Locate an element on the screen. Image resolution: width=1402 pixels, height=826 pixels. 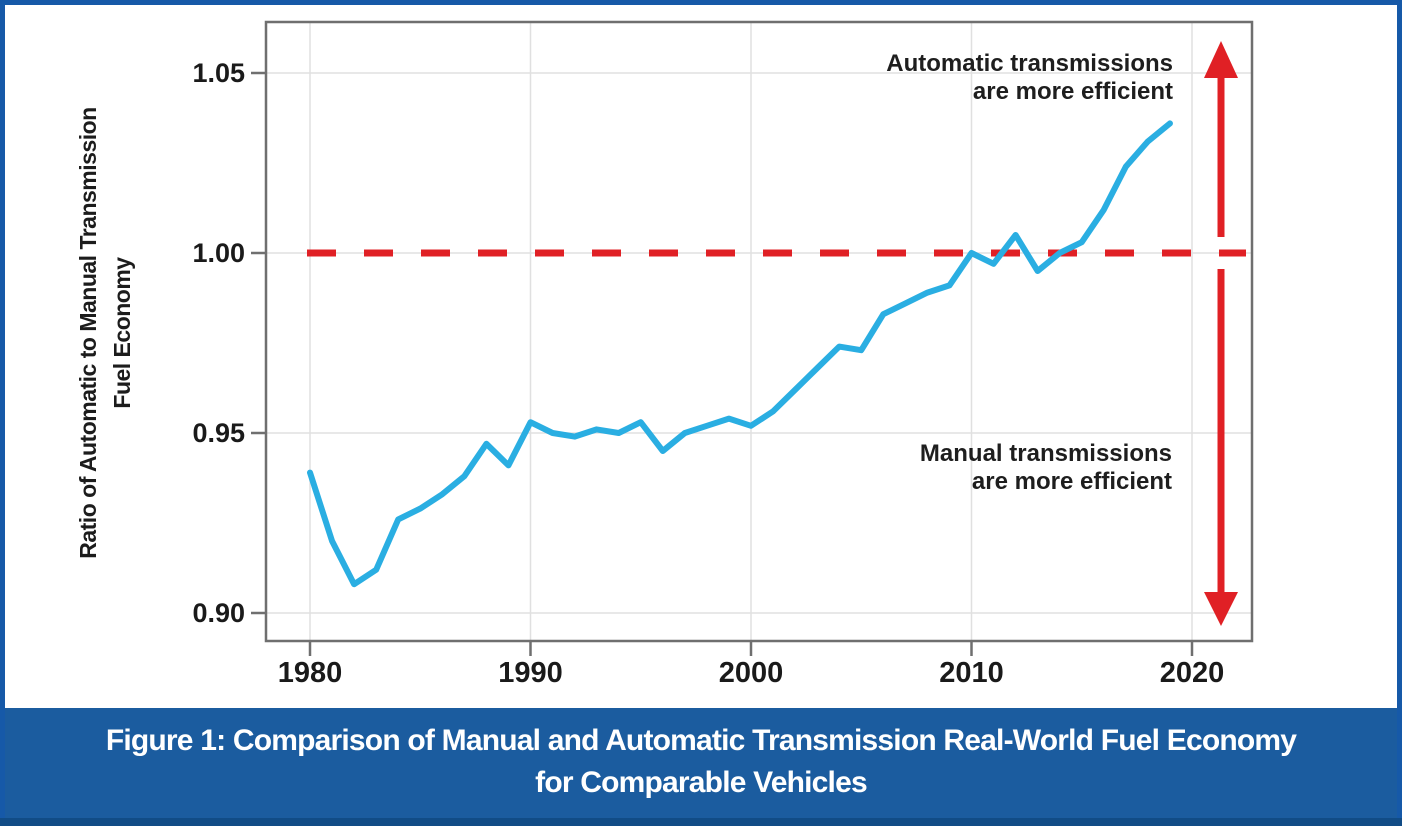
arrow-up-head is located at coordinates (1221, 59).